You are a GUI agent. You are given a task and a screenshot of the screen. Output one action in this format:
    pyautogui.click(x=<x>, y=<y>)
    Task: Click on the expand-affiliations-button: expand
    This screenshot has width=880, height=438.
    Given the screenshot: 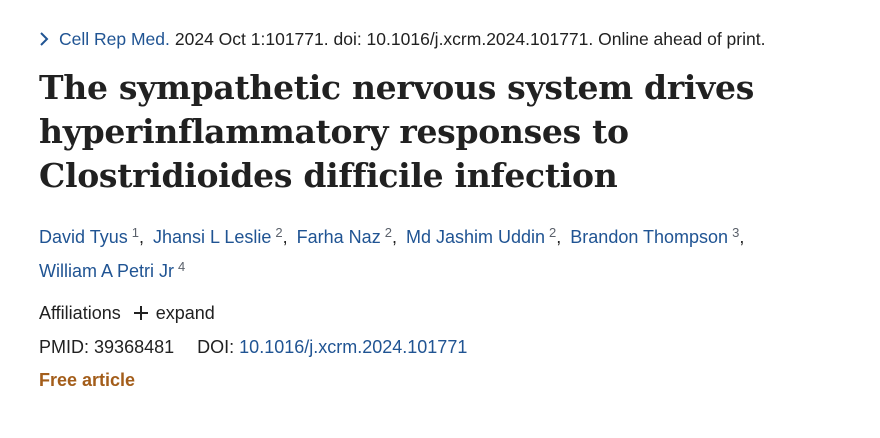 What is the action you would take?
    pyautogui.click(x=174, y=313)
    